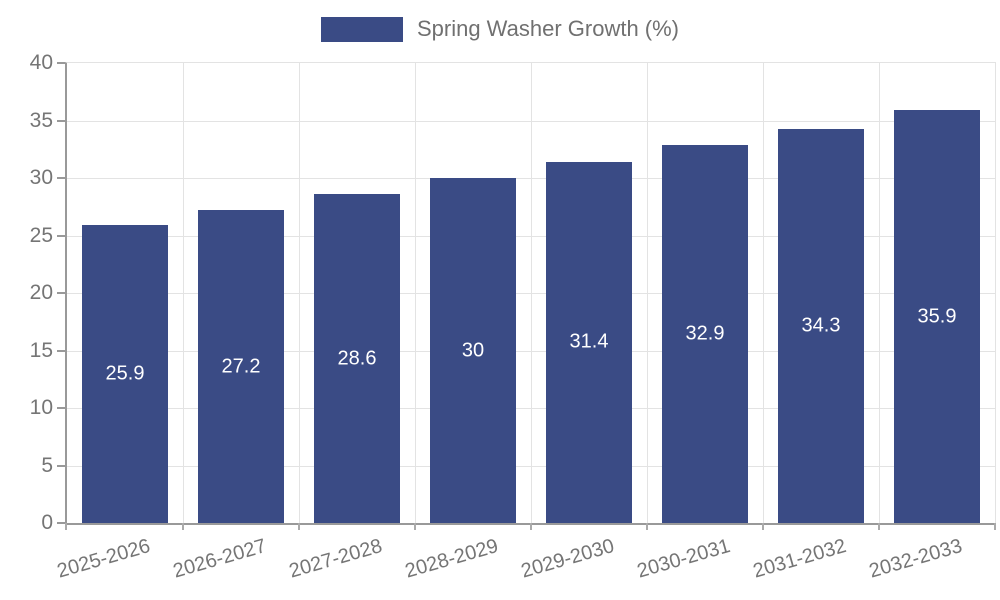 This screenshot has width=1000, height=600. Describe the element at coordinates (47, 465) in the screenshot. I see `y-axis-tick-label: 5` at that location.